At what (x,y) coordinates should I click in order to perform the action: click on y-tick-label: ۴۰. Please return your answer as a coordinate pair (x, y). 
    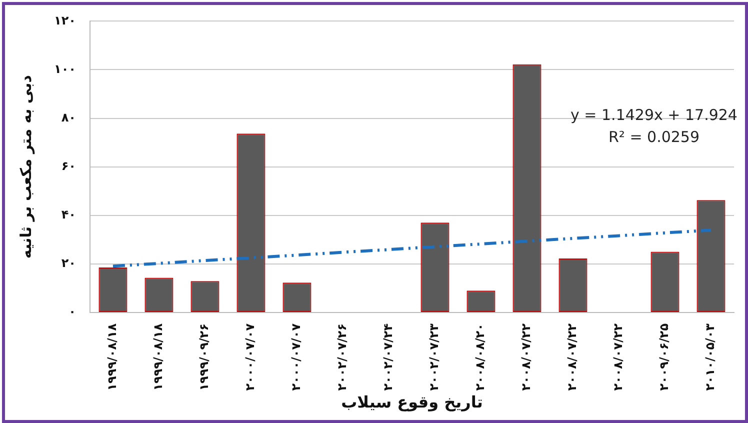
    Looking at the image, I should click on (68, 214).